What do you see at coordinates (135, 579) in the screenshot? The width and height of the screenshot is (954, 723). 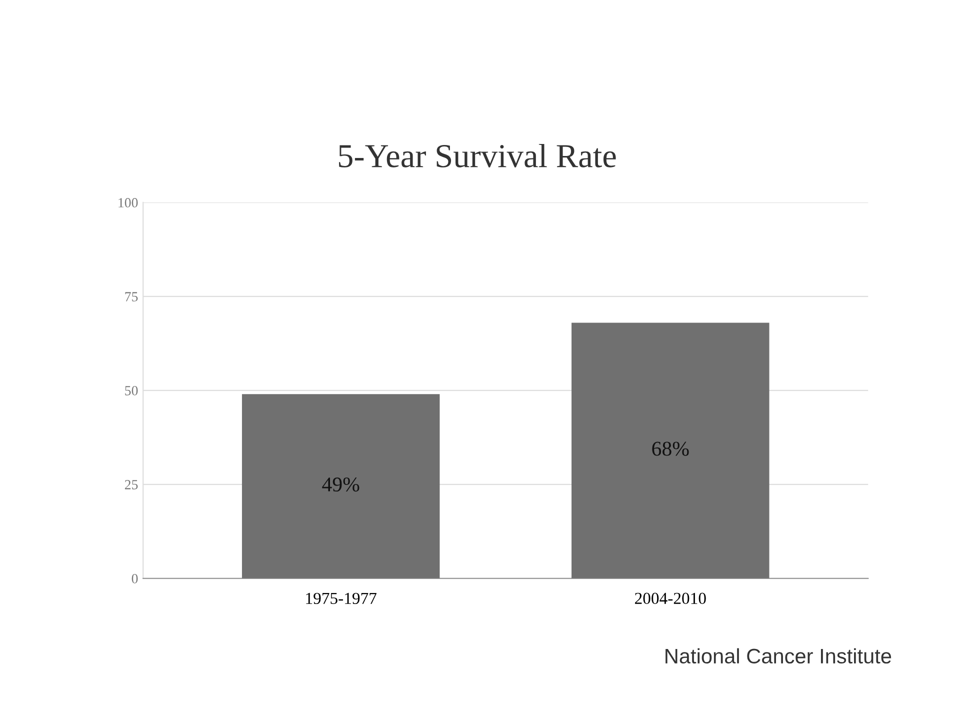 I see `y-tick-label: 0` at bounding box center [135, 579].